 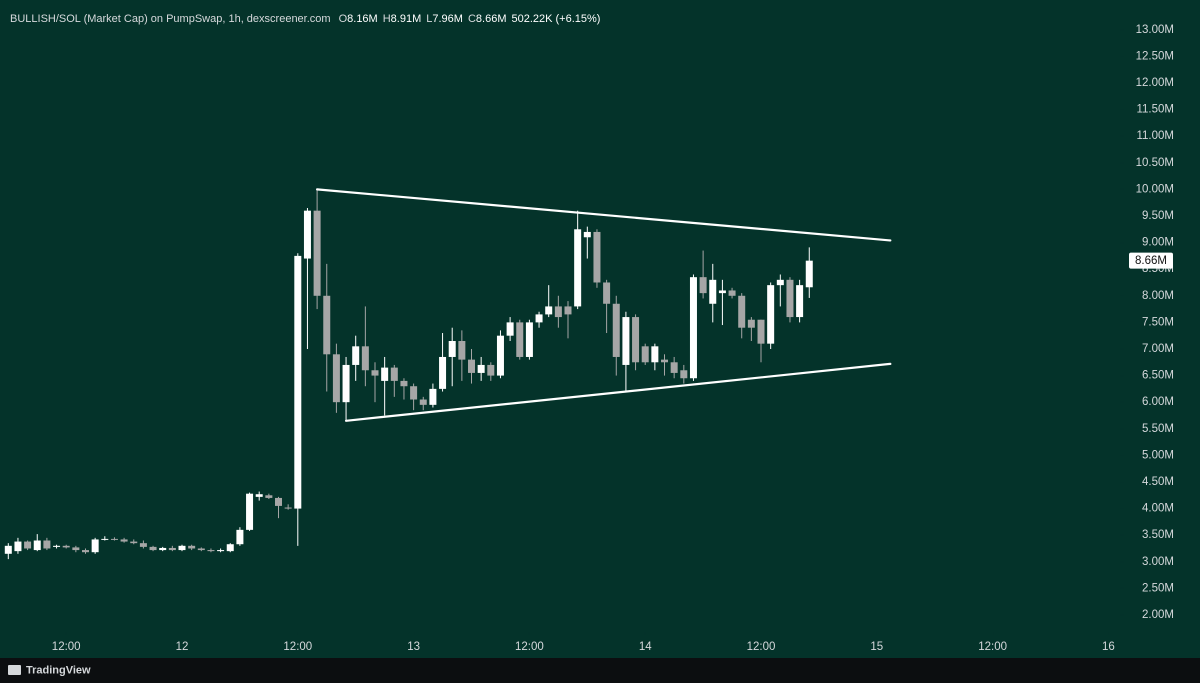 I want to click on y-tick-label: 5.00M, so click(x=1158, y=455).